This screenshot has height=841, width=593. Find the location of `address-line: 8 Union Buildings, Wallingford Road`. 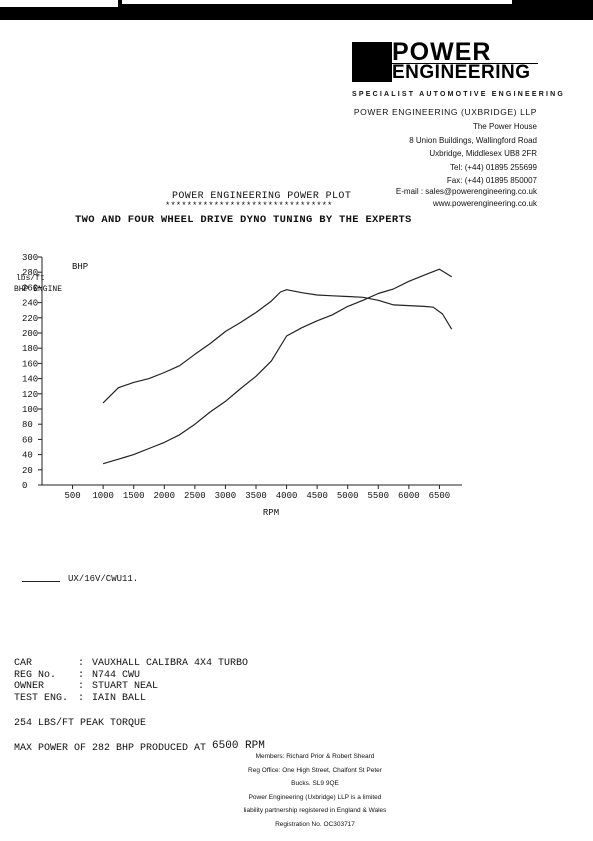

address-line: 8 Union Buildings, Wallingford Road is located at coordinates (473, 140).